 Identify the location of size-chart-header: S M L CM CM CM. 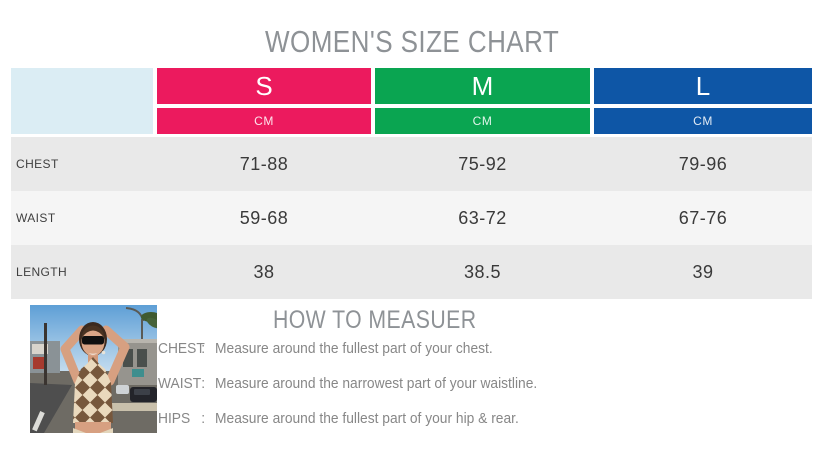
(411, 101).